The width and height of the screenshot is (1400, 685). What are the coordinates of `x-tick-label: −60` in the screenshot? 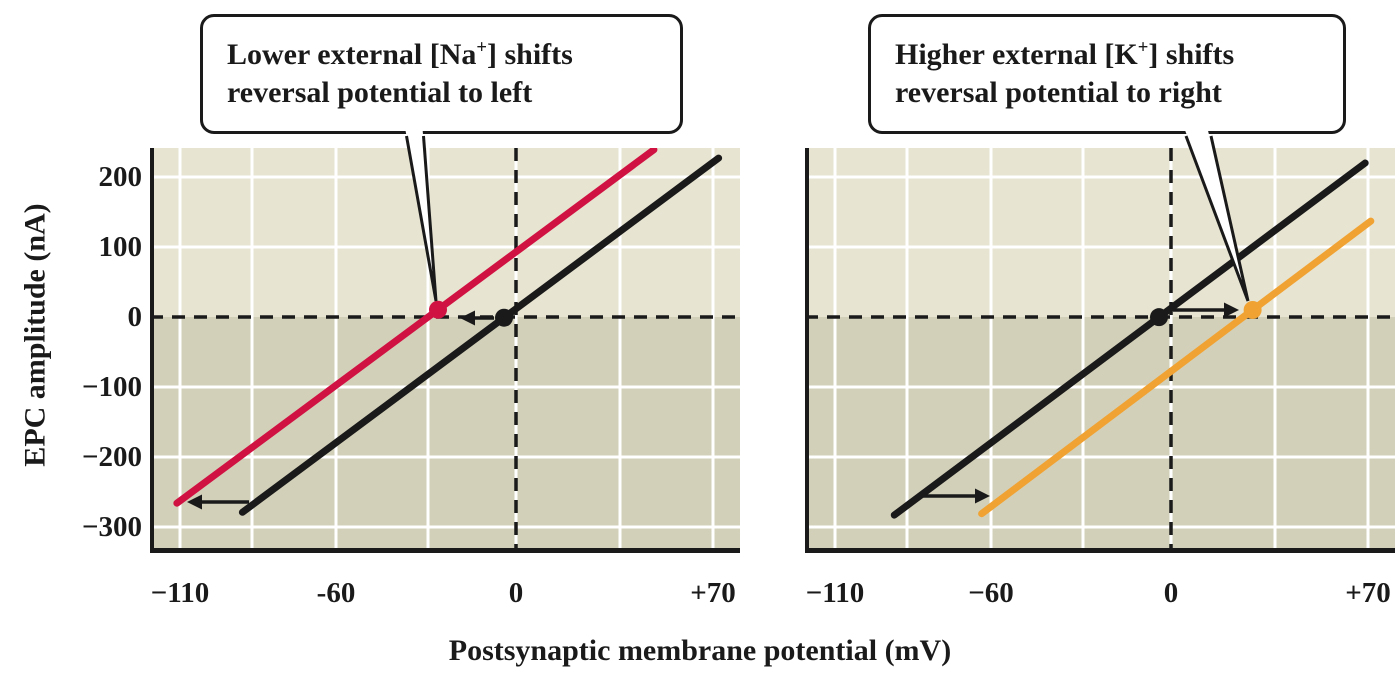 It's located at (991, 593).